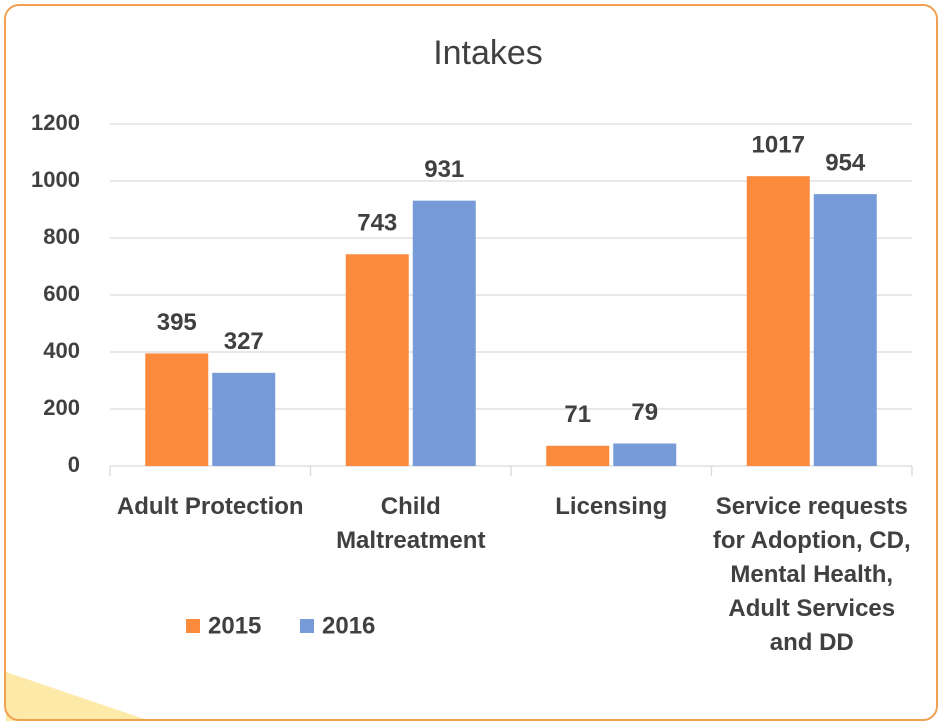  Describe the element at coordinates (411, 523) in the screenshot. I see `x-tick-label: Child Maltreatment` at that location.